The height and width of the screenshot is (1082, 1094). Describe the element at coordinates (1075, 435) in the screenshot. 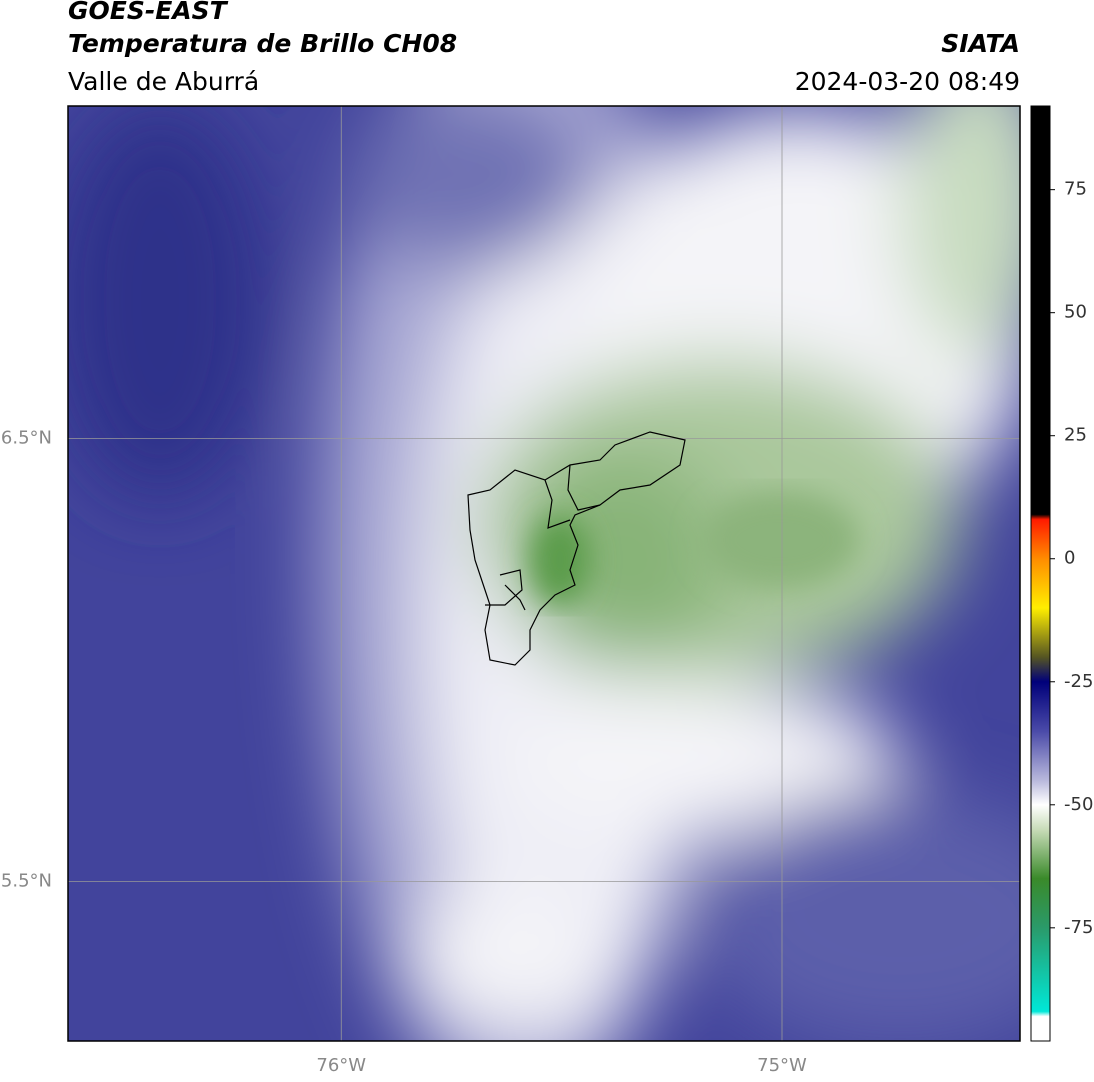

I see `colorbar-tick-label: 25` at that location.